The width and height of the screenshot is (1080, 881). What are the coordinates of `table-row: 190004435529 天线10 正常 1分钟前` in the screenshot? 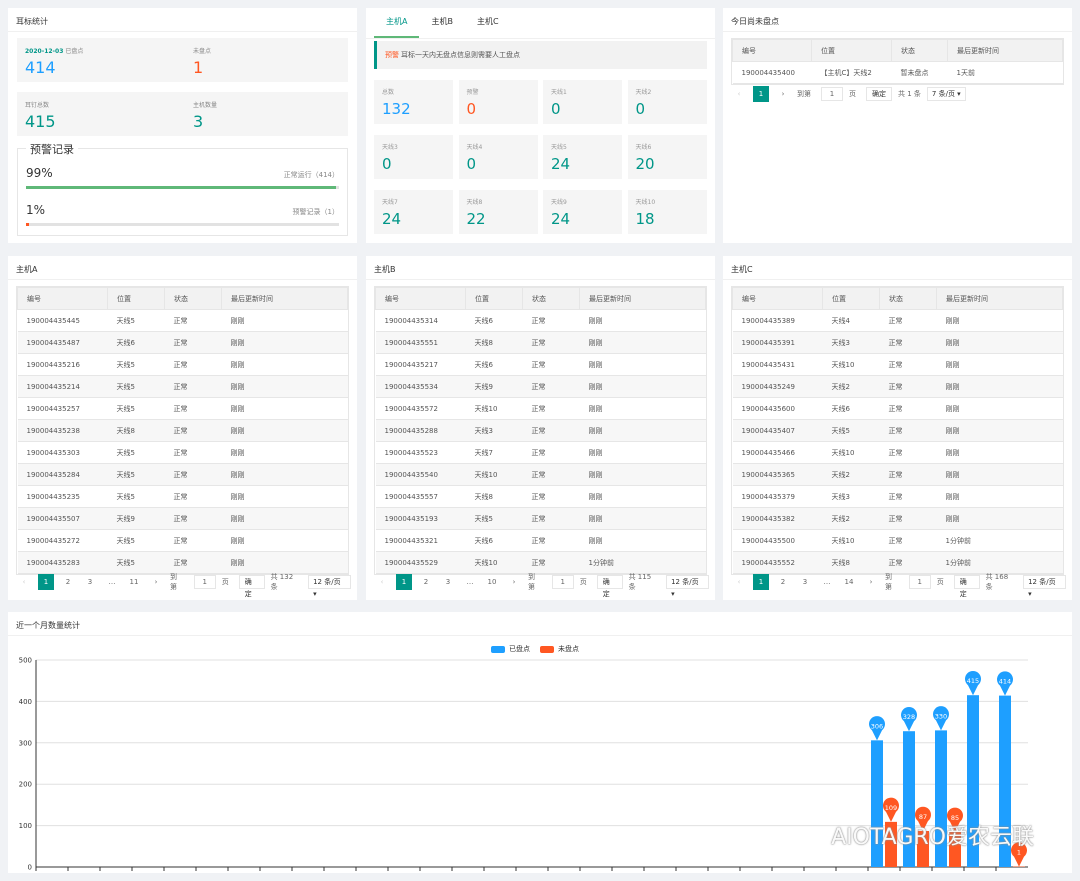 It's located at (540, 562).